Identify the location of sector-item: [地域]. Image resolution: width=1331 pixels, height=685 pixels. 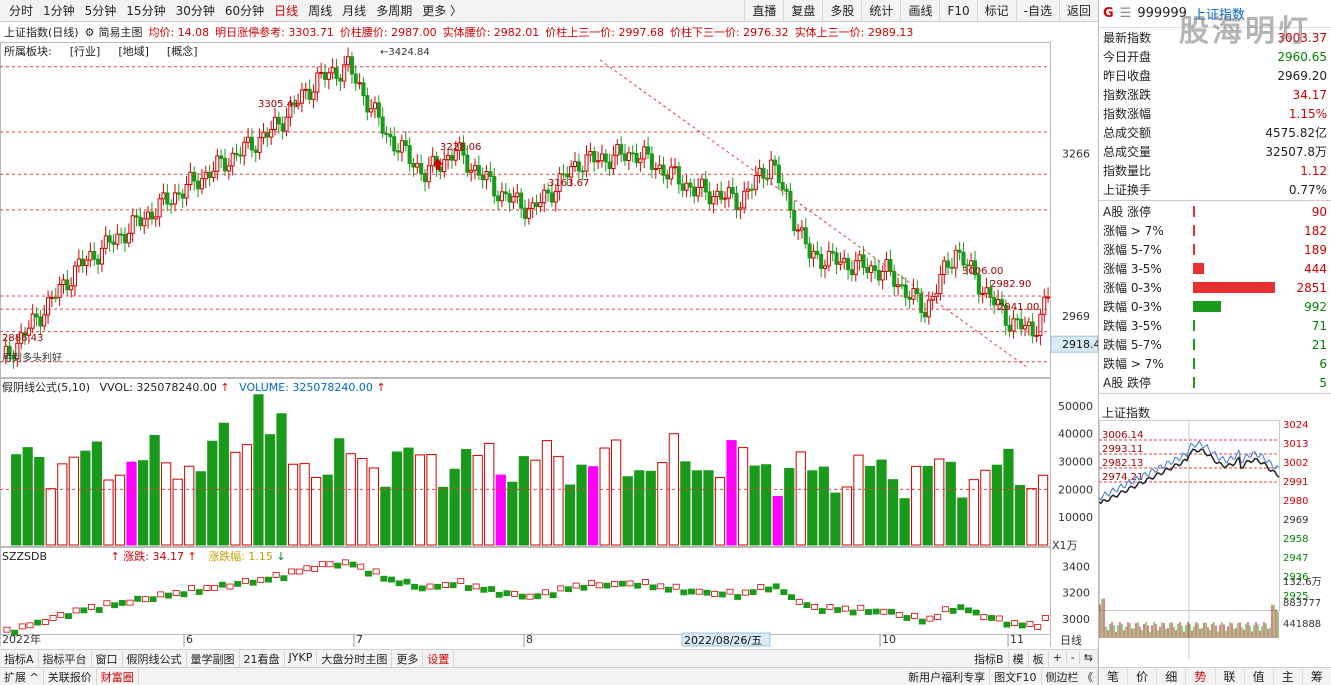
(133, 51).